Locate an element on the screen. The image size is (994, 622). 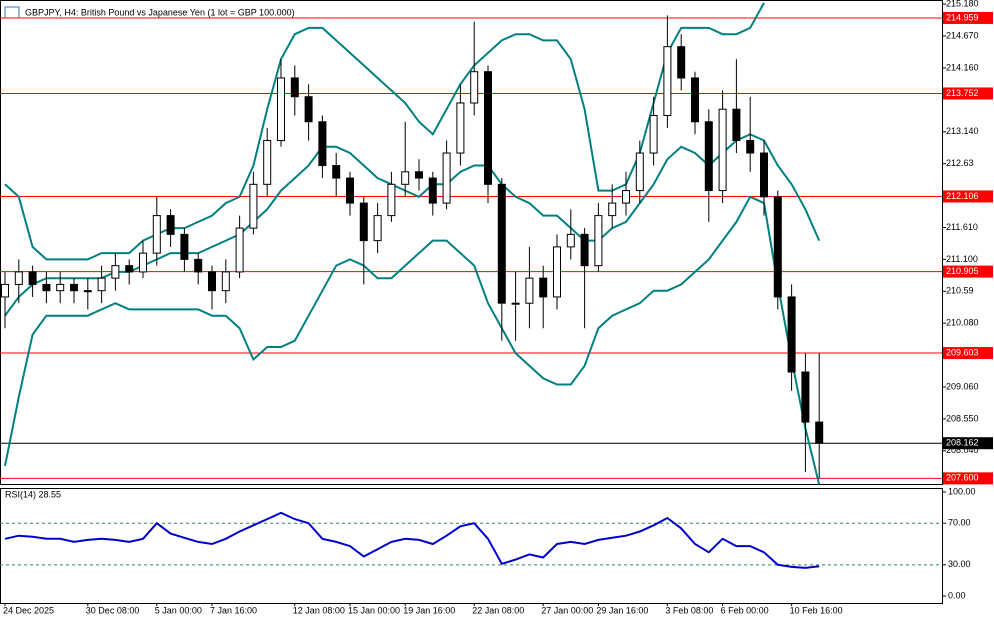
x-tick-label: 7 Jan 16:00 is located at coordinates (233, 610).